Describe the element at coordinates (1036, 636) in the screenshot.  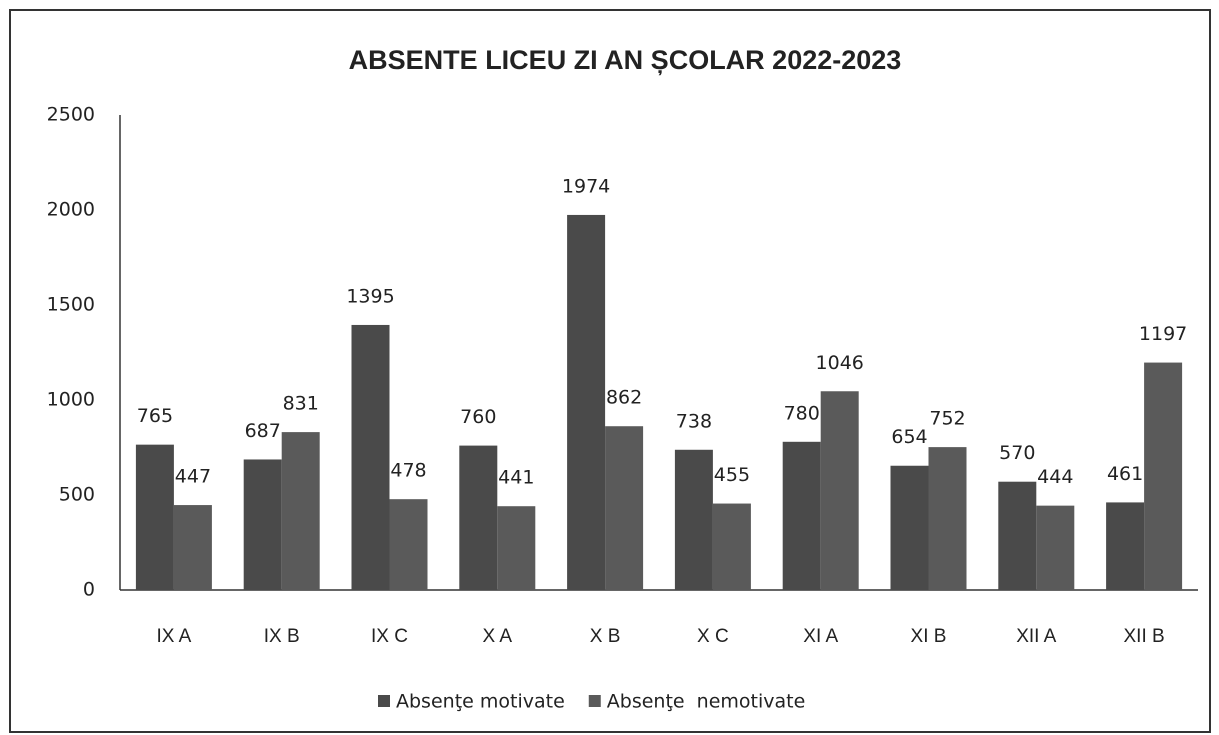
I see `x-tick-label: XII A` at that location.